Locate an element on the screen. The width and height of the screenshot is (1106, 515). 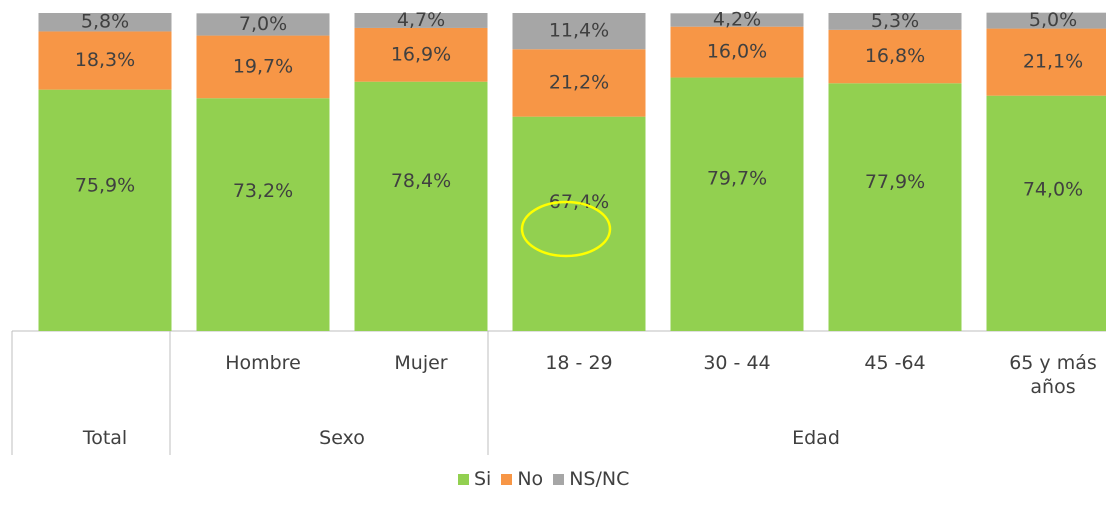
legend-item: NS/NC is located at coordinates (591, 479).